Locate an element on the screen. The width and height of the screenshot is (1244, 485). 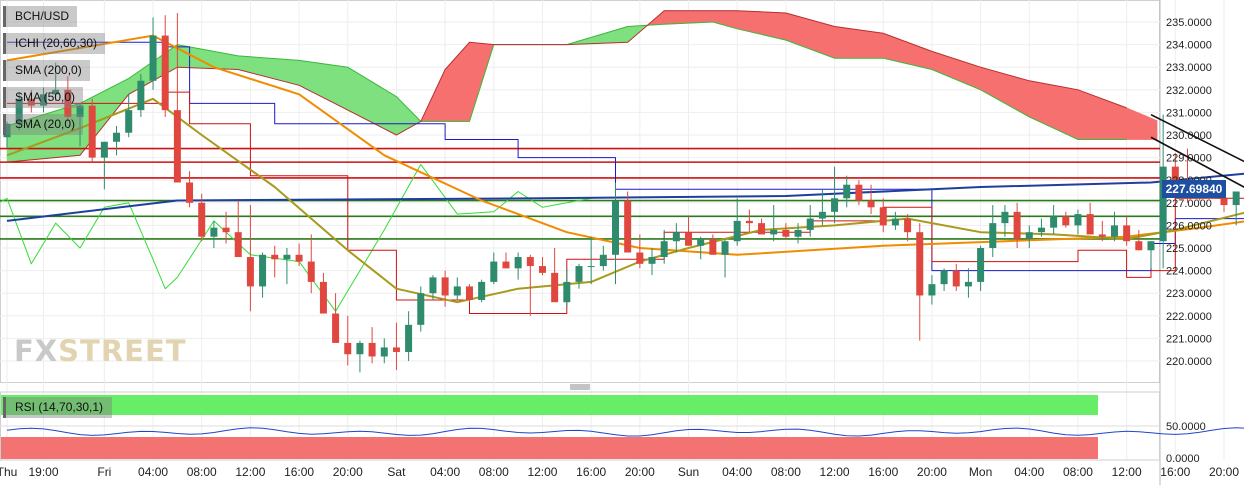
x-tick-label: 08:00 is located at coordinates (786, 472).